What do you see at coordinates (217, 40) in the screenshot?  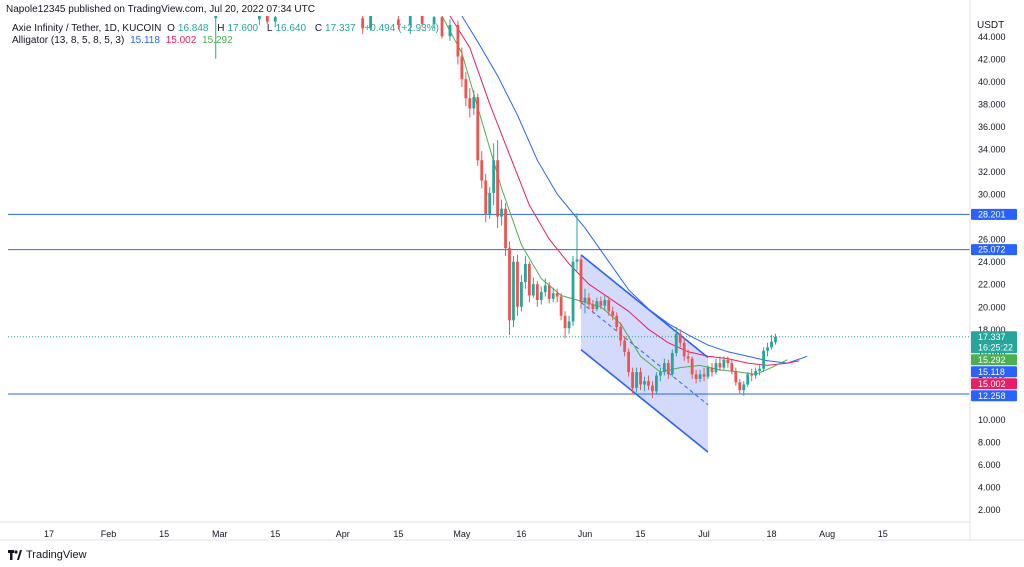 I see `alligator-lips-value: 15.292` at bounding box center [217, 40].